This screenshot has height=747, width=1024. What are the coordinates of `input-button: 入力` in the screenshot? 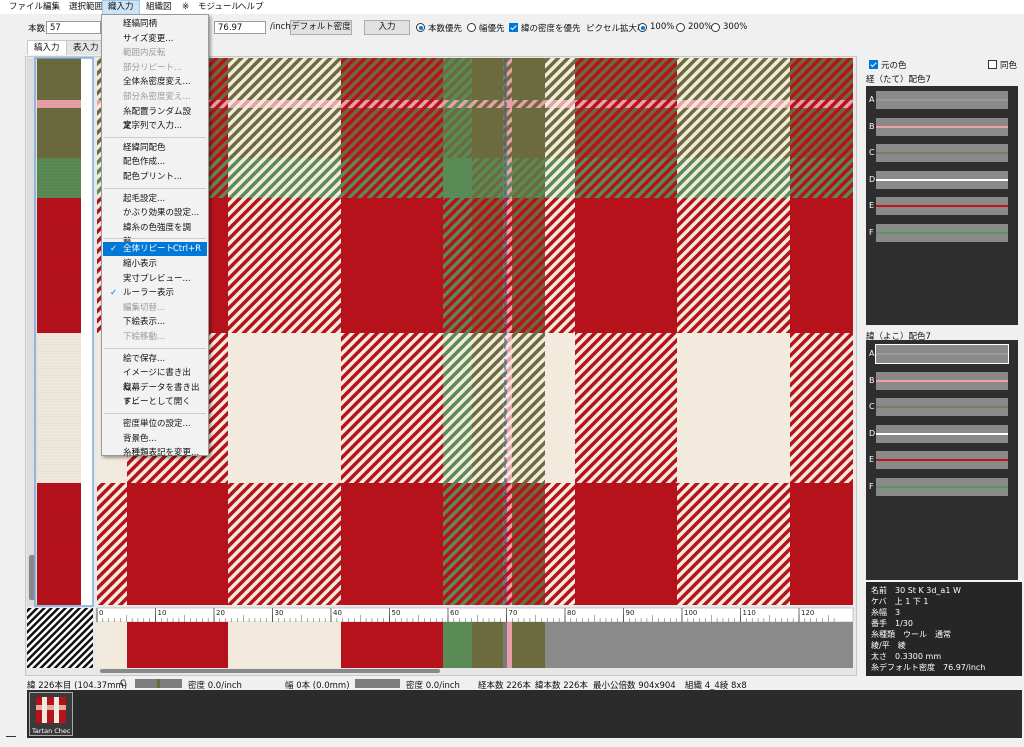 It's located at (387, 27).